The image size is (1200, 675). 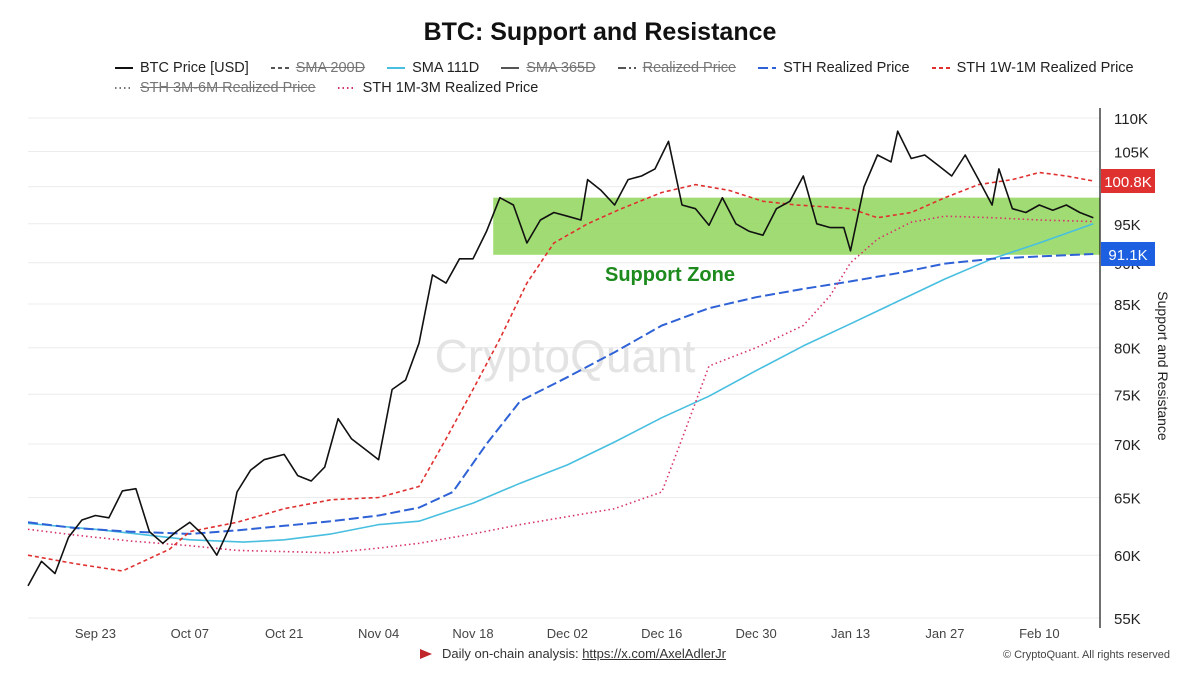 I want to click on legend-label: SMA 111D, so click(x=446, y=68).